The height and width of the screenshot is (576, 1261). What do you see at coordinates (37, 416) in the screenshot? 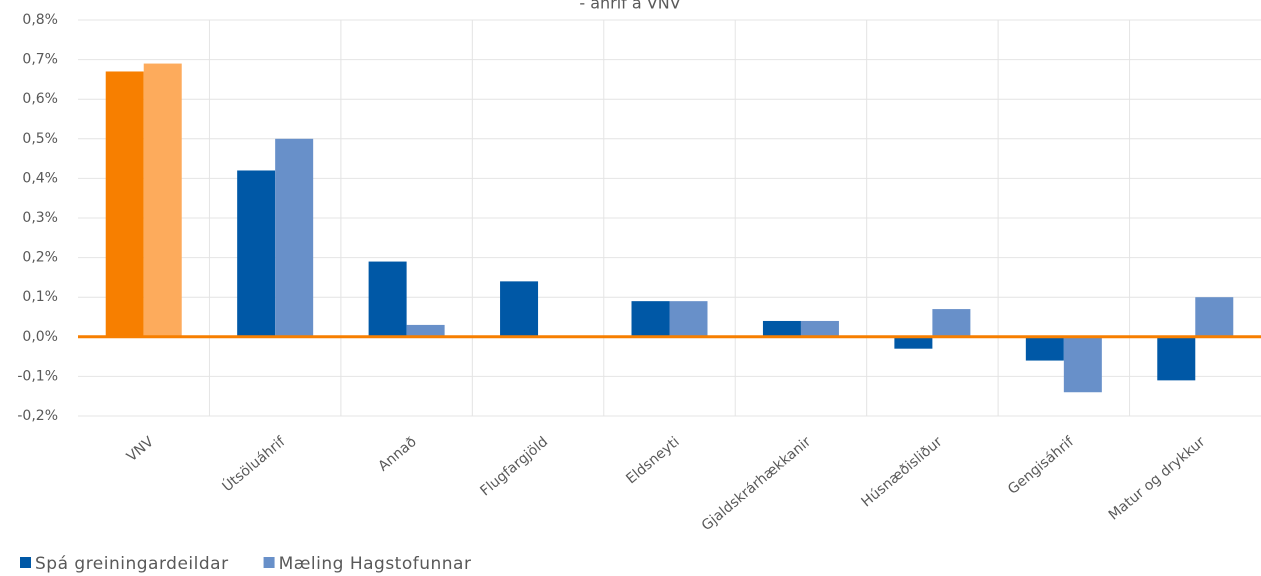
I see `y-tick-label: -0,2%` at bounding box center [37, 416].